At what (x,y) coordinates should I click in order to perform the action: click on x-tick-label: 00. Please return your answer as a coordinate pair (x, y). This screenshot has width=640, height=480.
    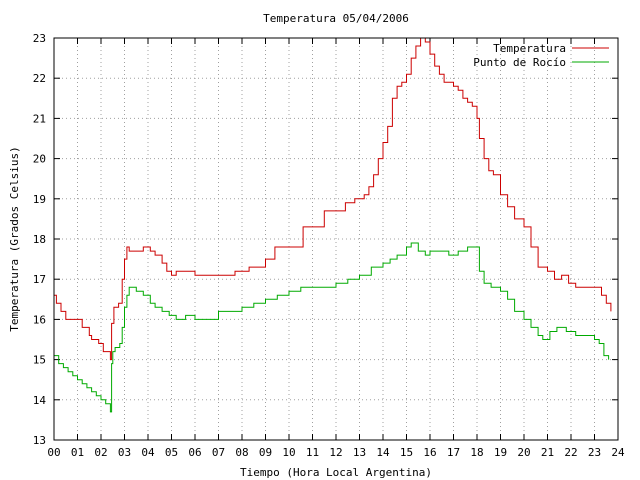
    Looking at the image, I should click on (53, 452).